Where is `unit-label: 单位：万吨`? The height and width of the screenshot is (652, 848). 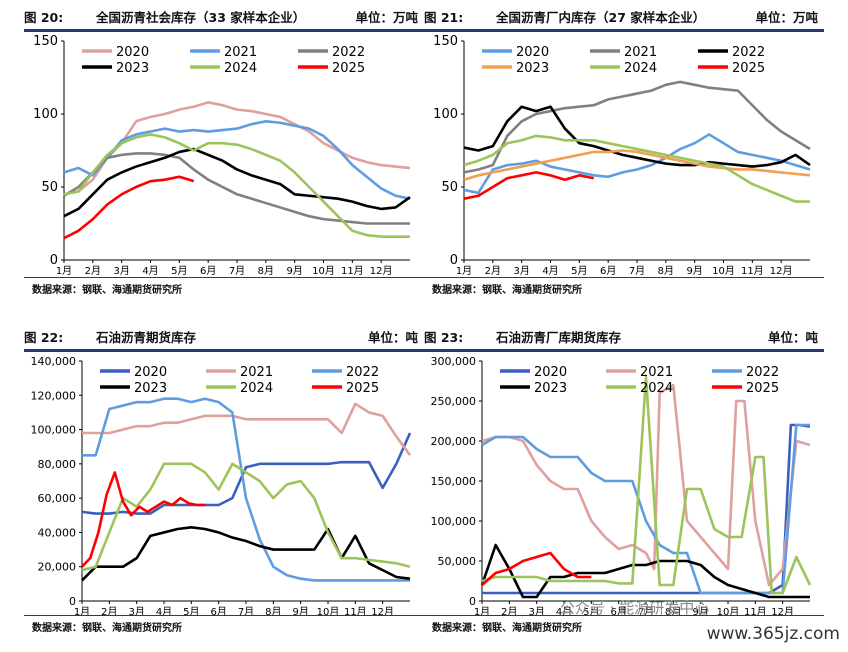 unit-label: 单位：万吨 is located at coordinates (386, 17).